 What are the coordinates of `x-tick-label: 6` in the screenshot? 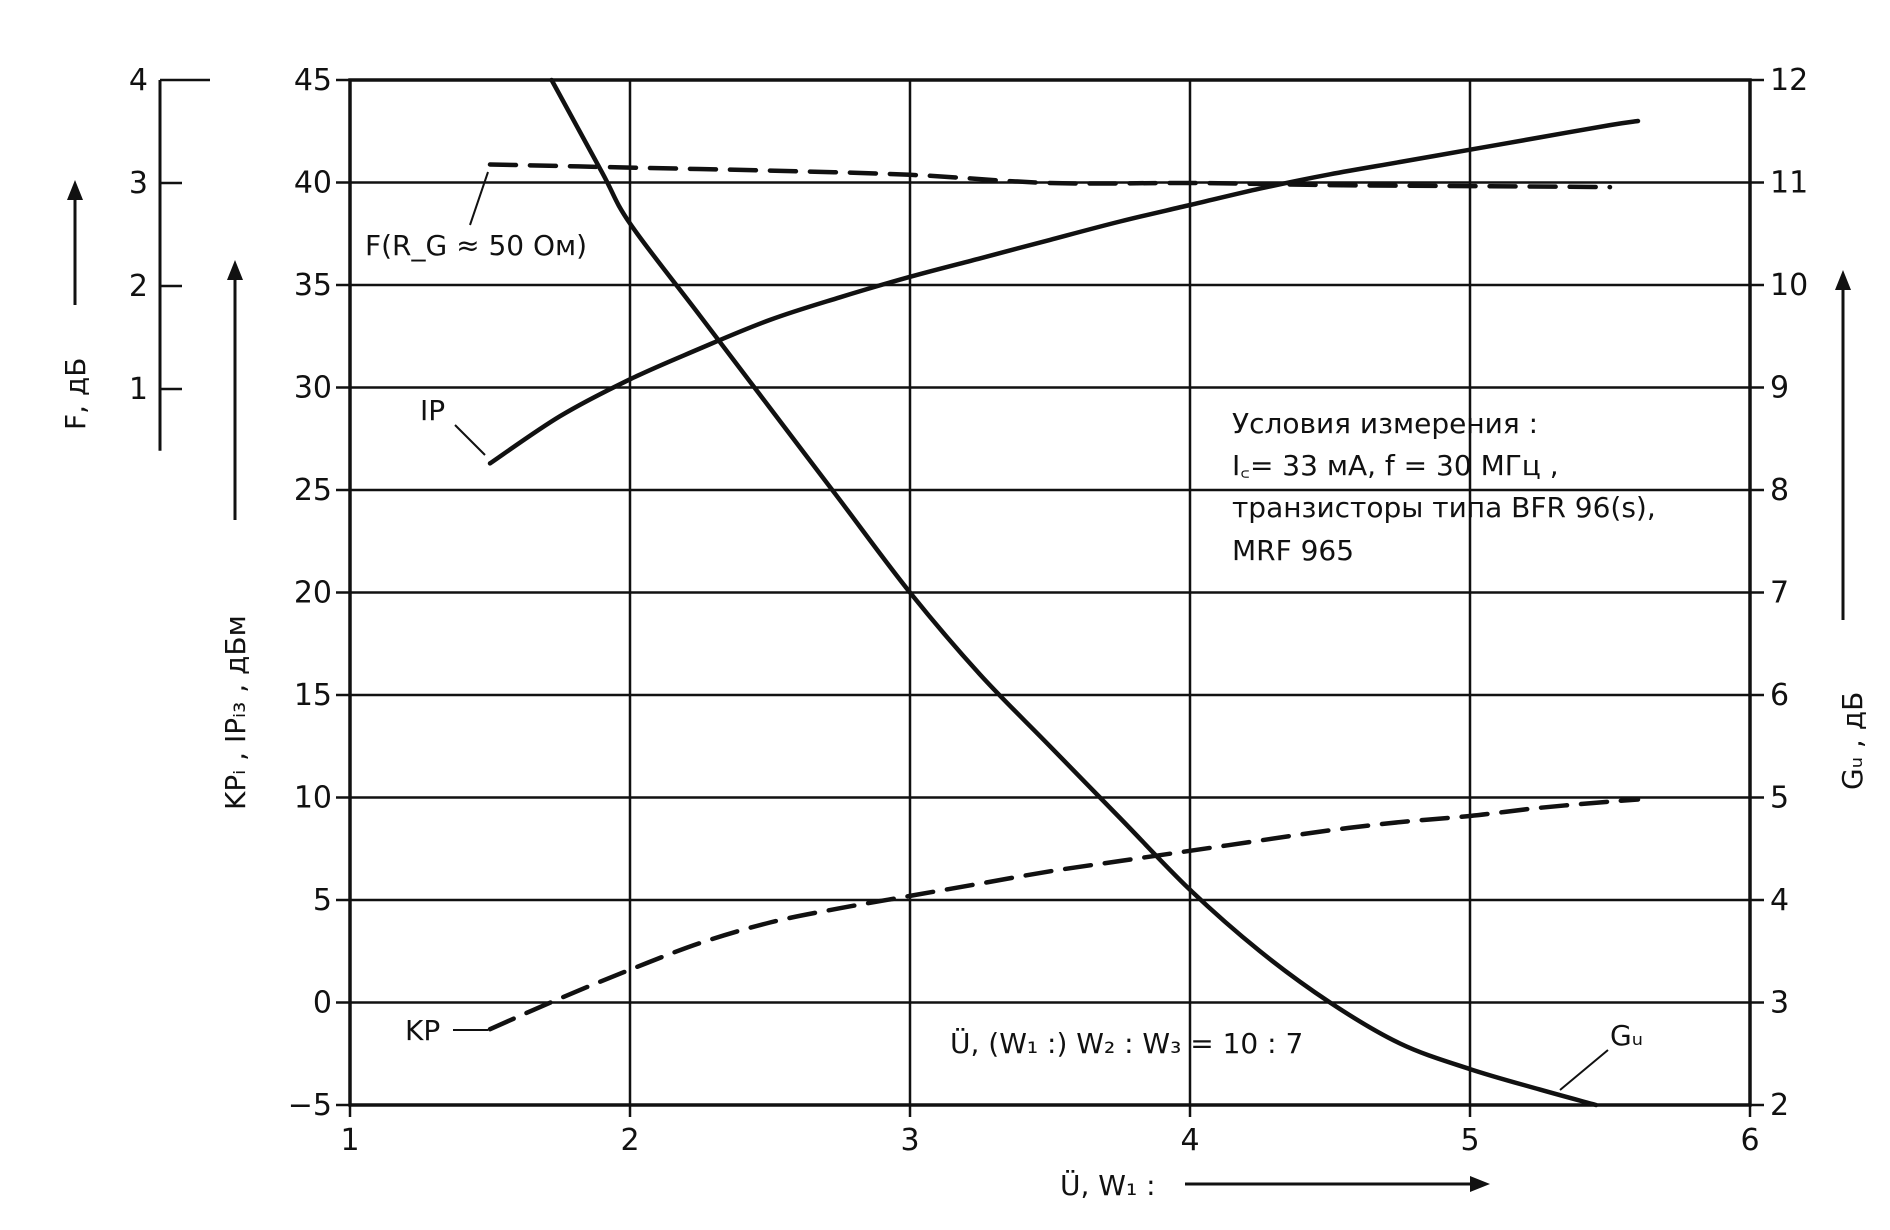 It's located at (1749, 1140).